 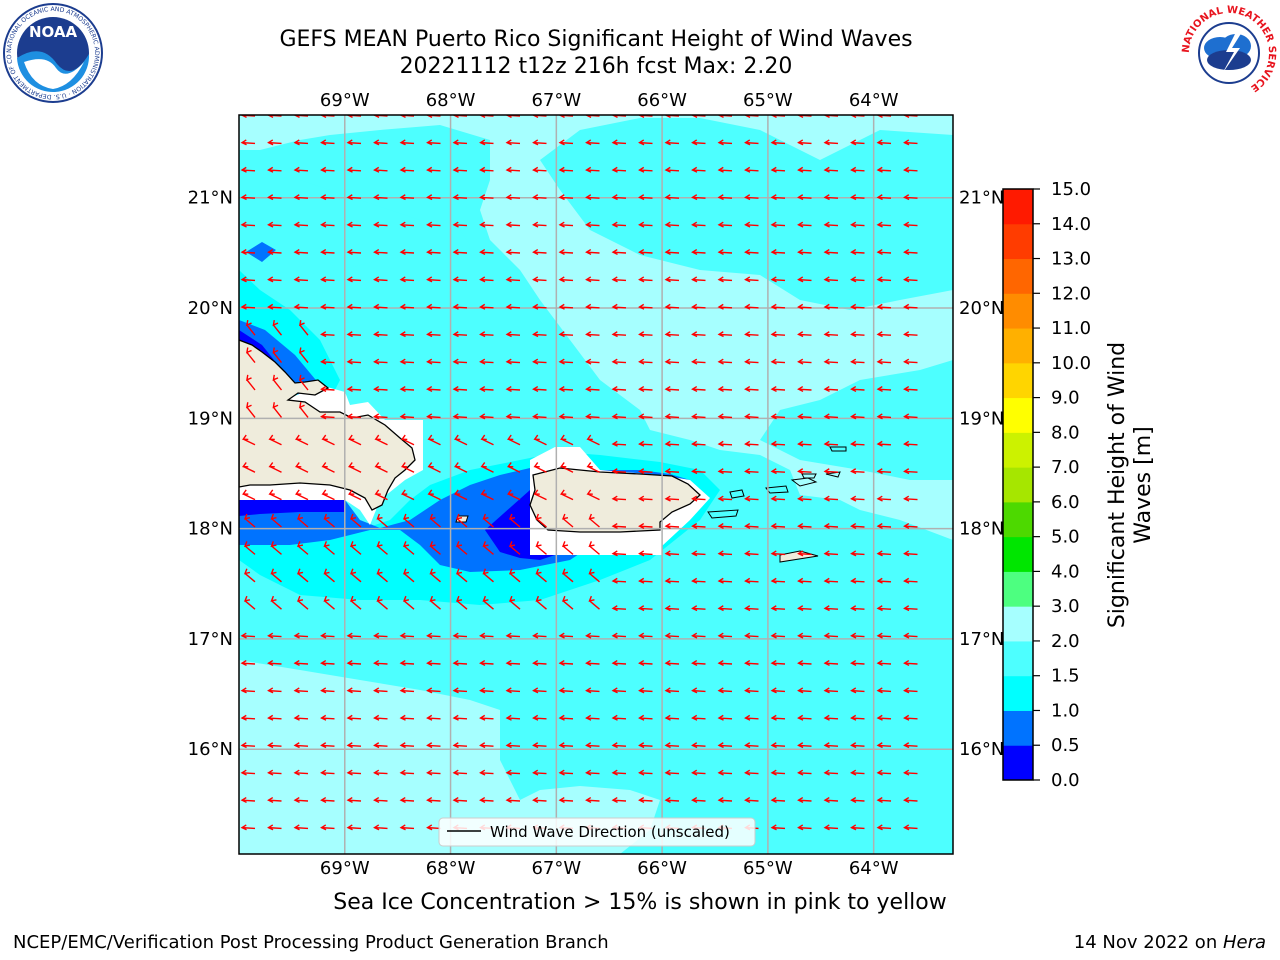 I want to click on lon-label-top: 67°W, so click(x=556, y=100).